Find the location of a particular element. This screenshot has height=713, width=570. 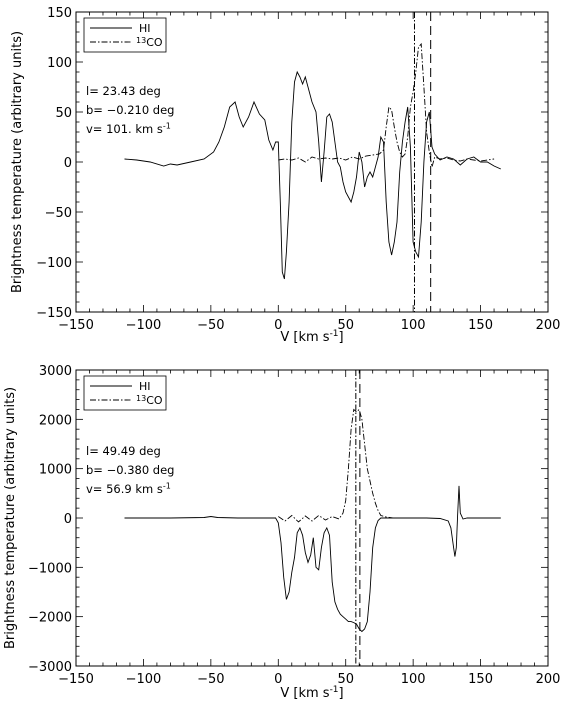

y-tick-label: −100 is located at coordinates (54, 263).